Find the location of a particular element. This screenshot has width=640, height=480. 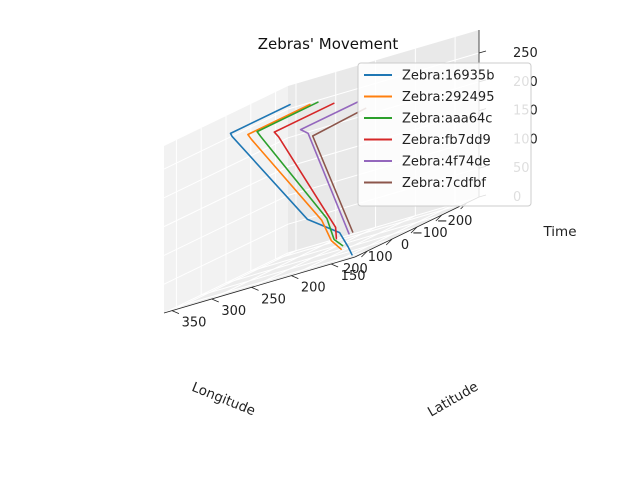

legend-box is located at coordinates (444, 134).